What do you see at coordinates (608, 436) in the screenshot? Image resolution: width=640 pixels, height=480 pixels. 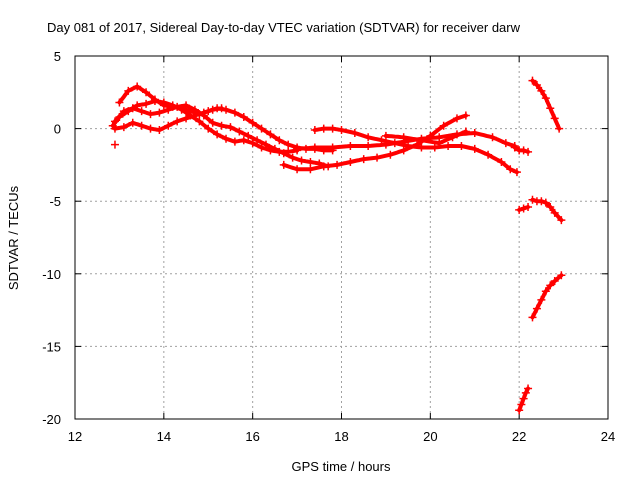 I see `x-tick-label: 24` at bounding box center [608, 436].